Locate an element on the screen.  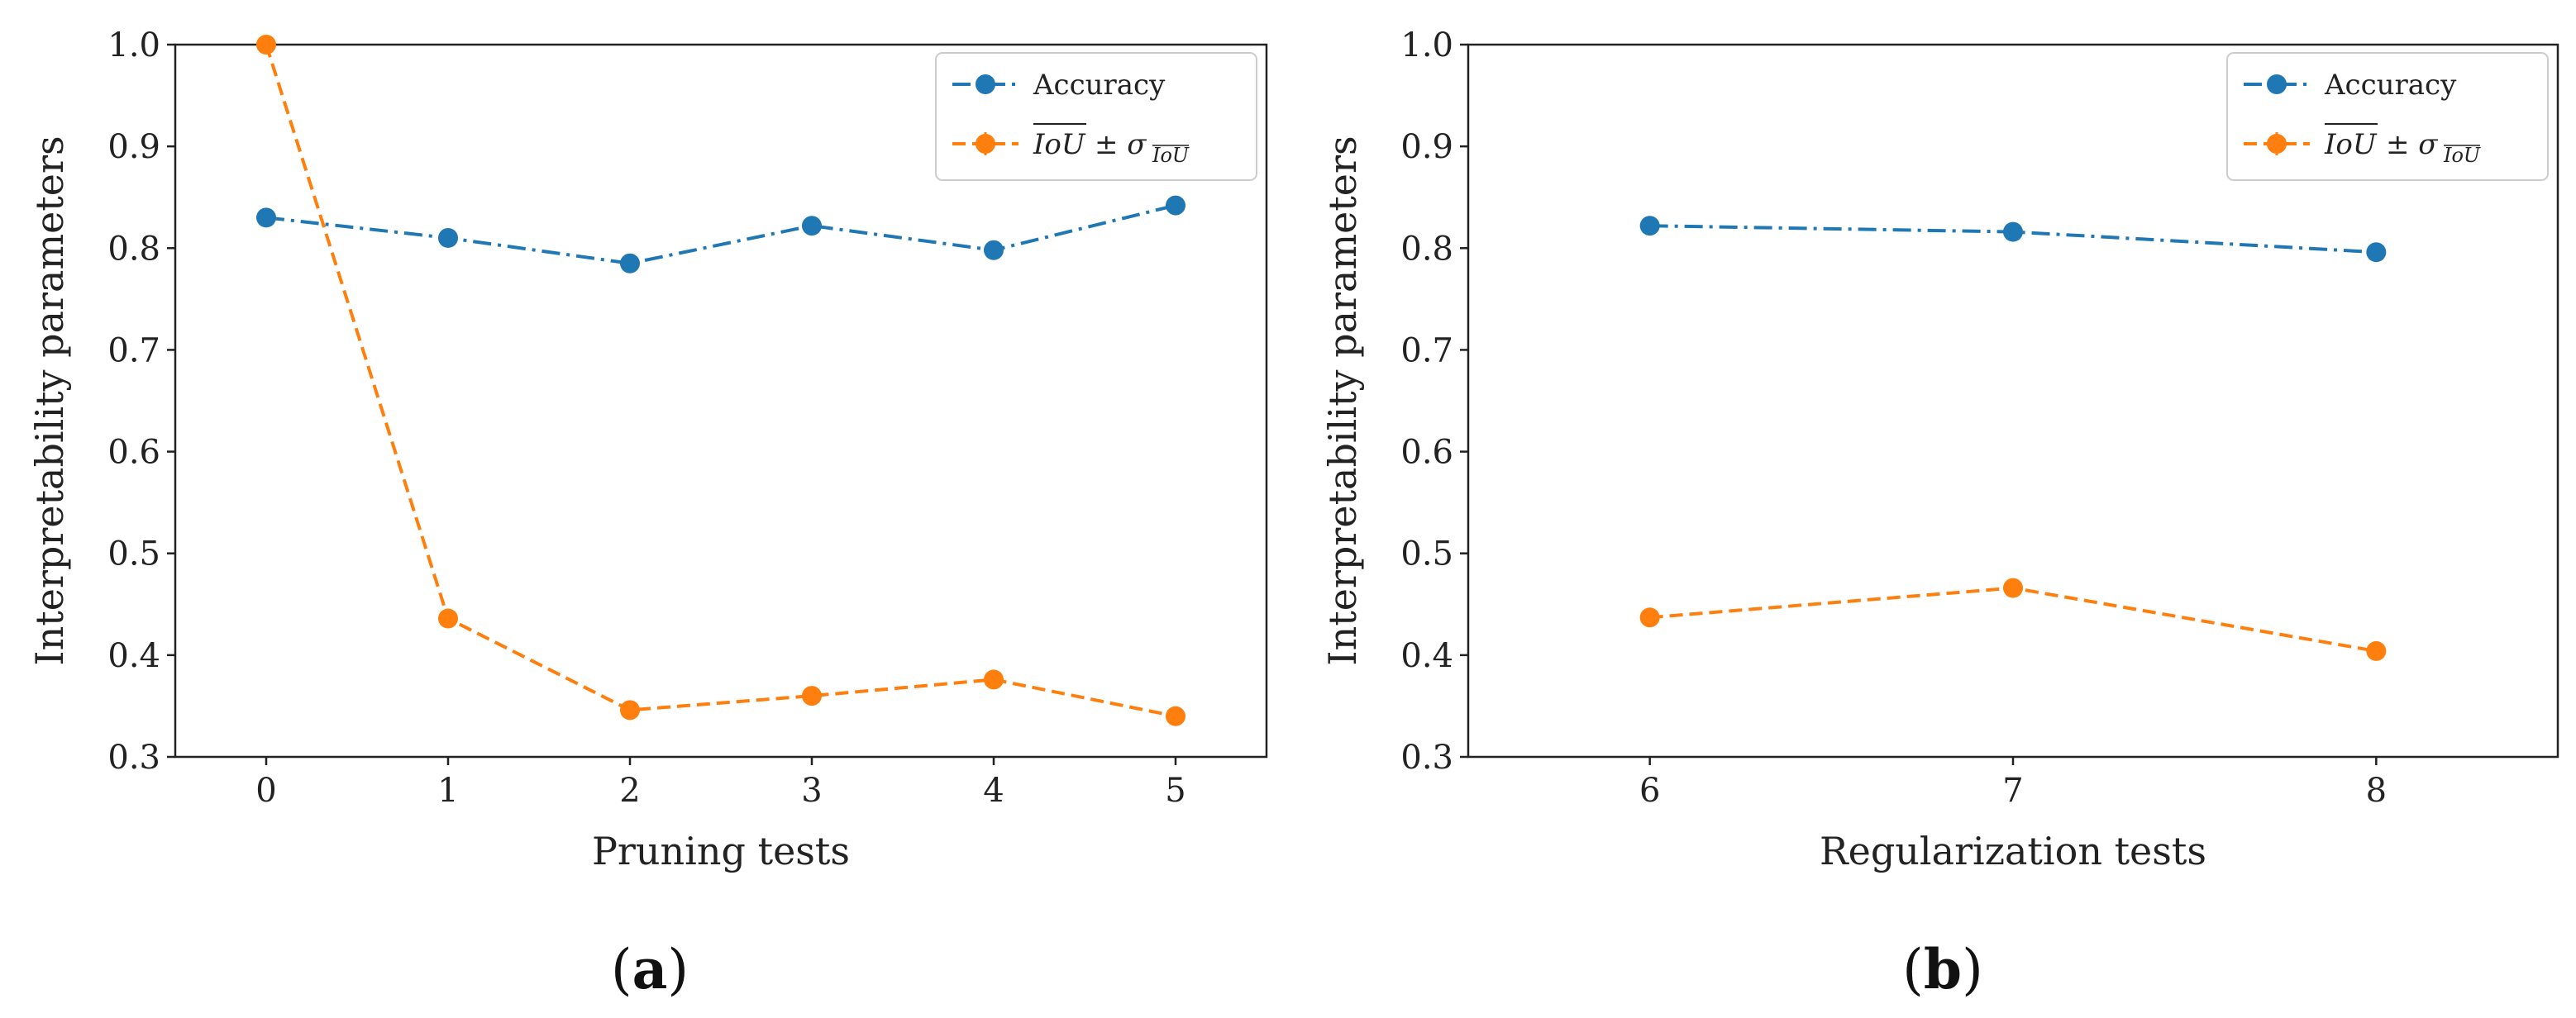
x-tick-label: 2 is located at coordinates (629, 791).